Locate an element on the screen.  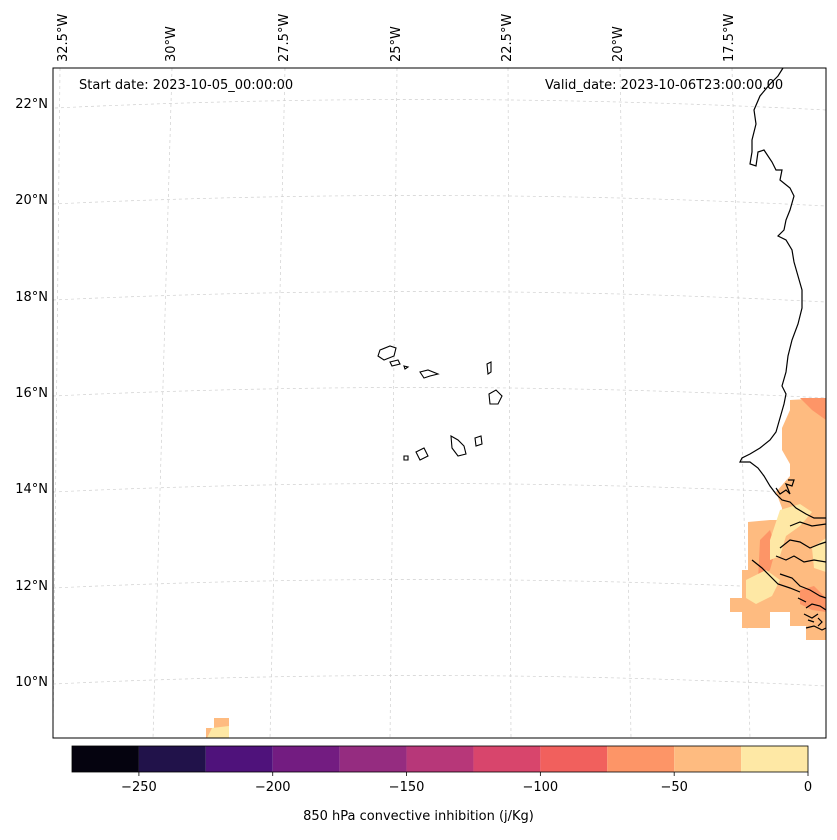
island-santa-luzia is located at coordinates (406, 367).